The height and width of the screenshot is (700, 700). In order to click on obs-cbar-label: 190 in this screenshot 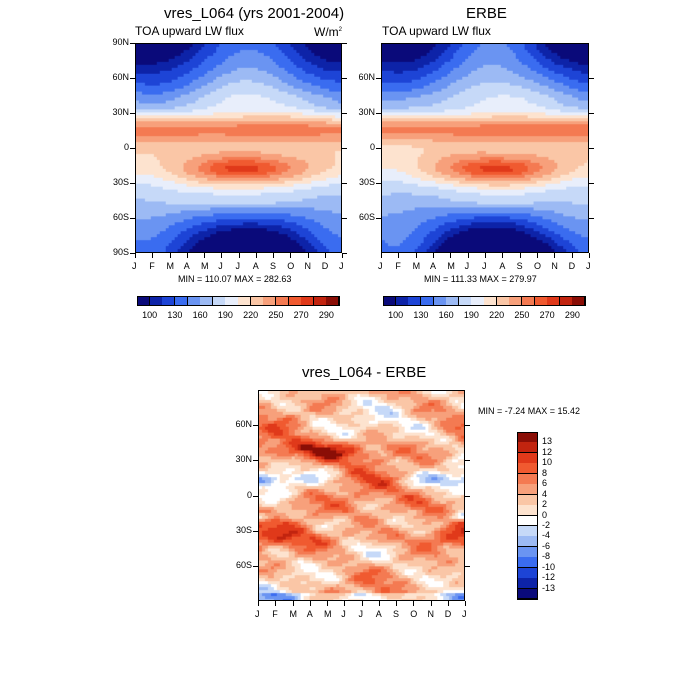, I will do `click(471, 315)`.